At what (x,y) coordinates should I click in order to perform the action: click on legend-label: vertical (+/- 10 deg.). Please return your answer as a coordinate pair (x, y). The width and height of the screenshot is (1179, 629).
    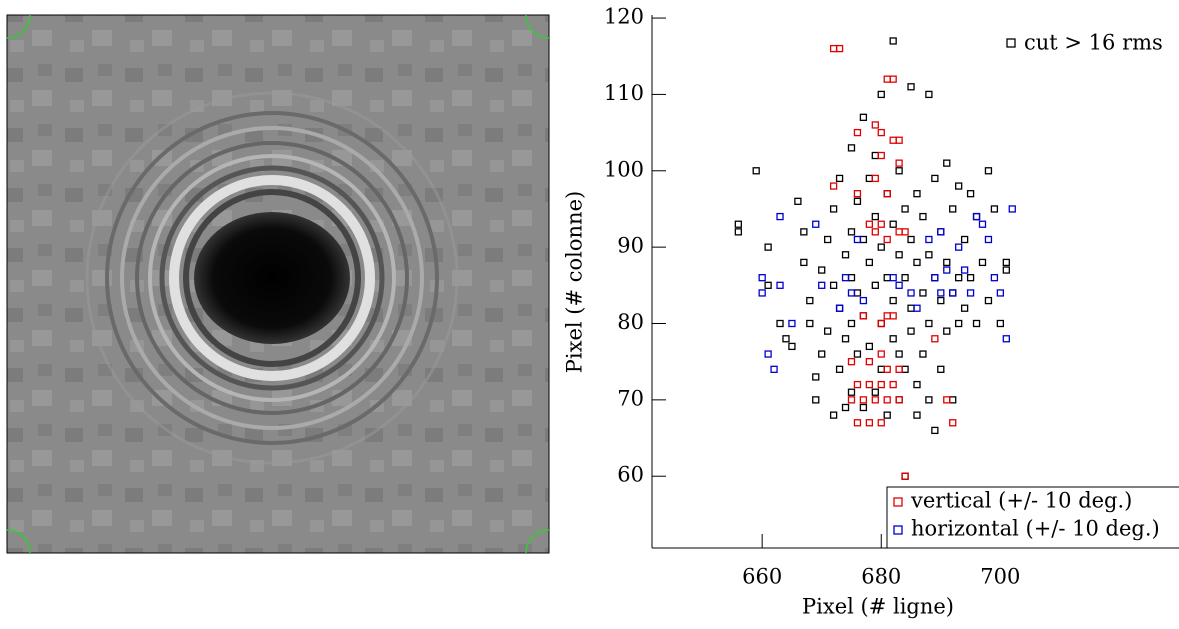
    Looking at the image, I should click on (1021, 501).